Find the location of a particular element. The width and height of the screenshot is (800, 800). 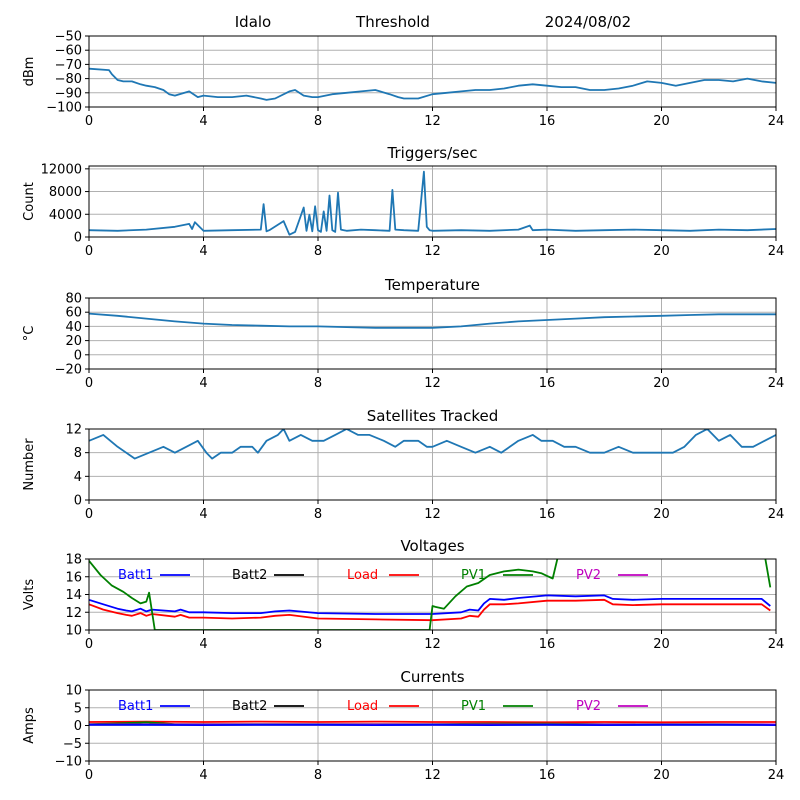

y-tick-label: 40 is located at coordinates (73, 327).